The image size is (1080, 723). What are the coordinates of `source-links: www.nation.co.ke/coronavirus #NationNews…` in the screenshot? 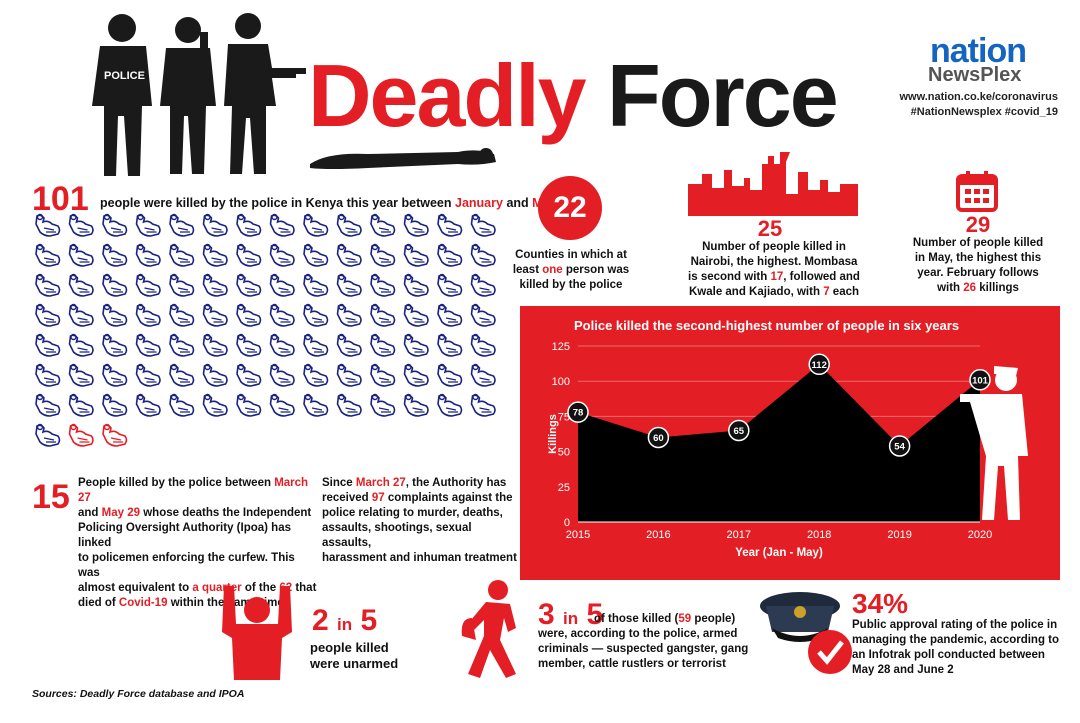 It's located at (963, 105).